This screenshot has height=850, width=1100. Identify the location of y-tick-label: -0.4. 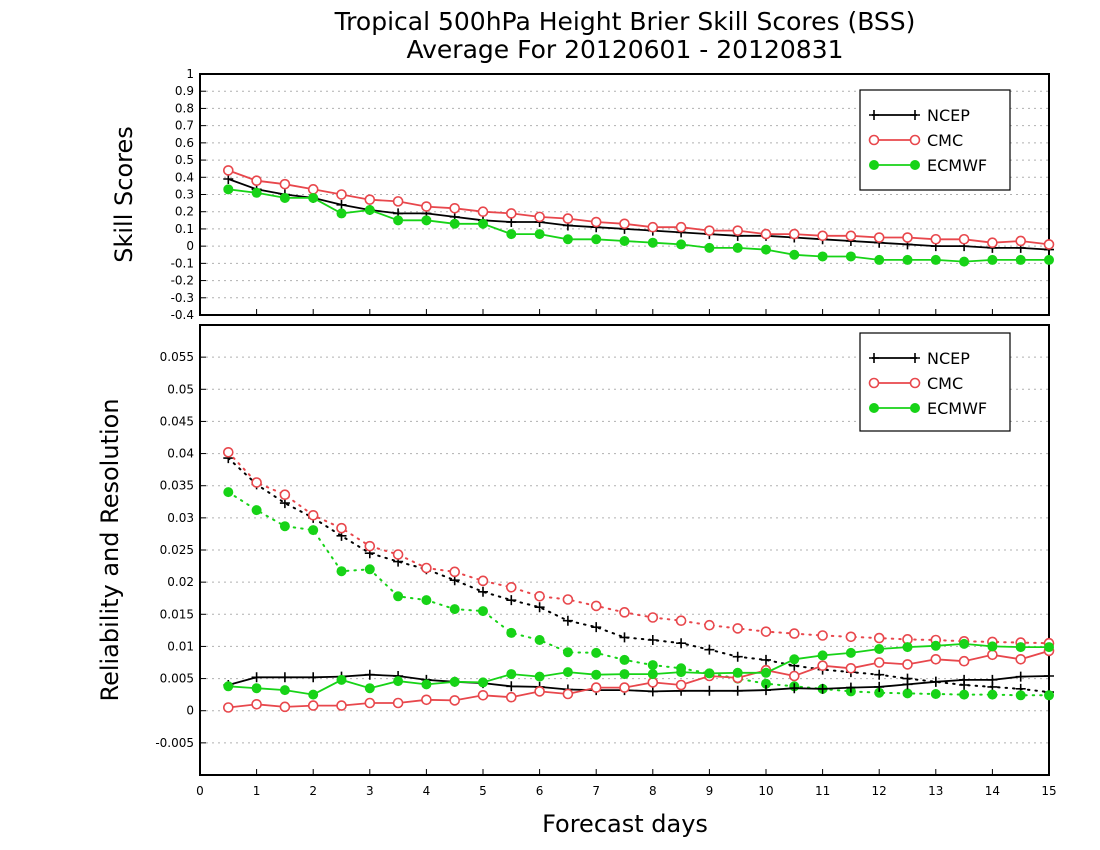
(182, 315).